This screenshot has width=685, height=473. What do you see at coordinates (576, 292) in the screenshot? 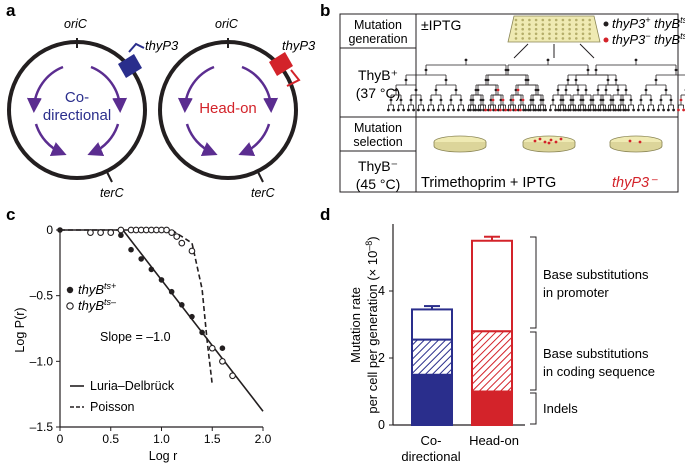
I see `bracket-label: in promoter` at bounding box center [576, 292].